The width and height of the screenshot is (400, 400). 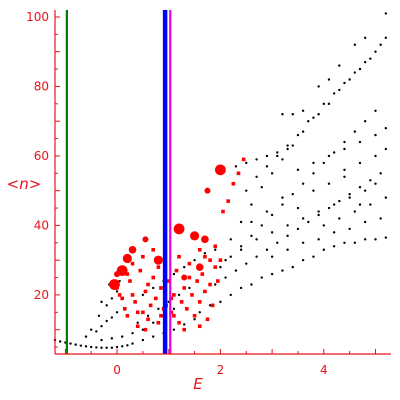 What do you see at coordinates (41, 156) in the screenshot?
I see `y-tick-label: 60` at bounding box center [41, 156].